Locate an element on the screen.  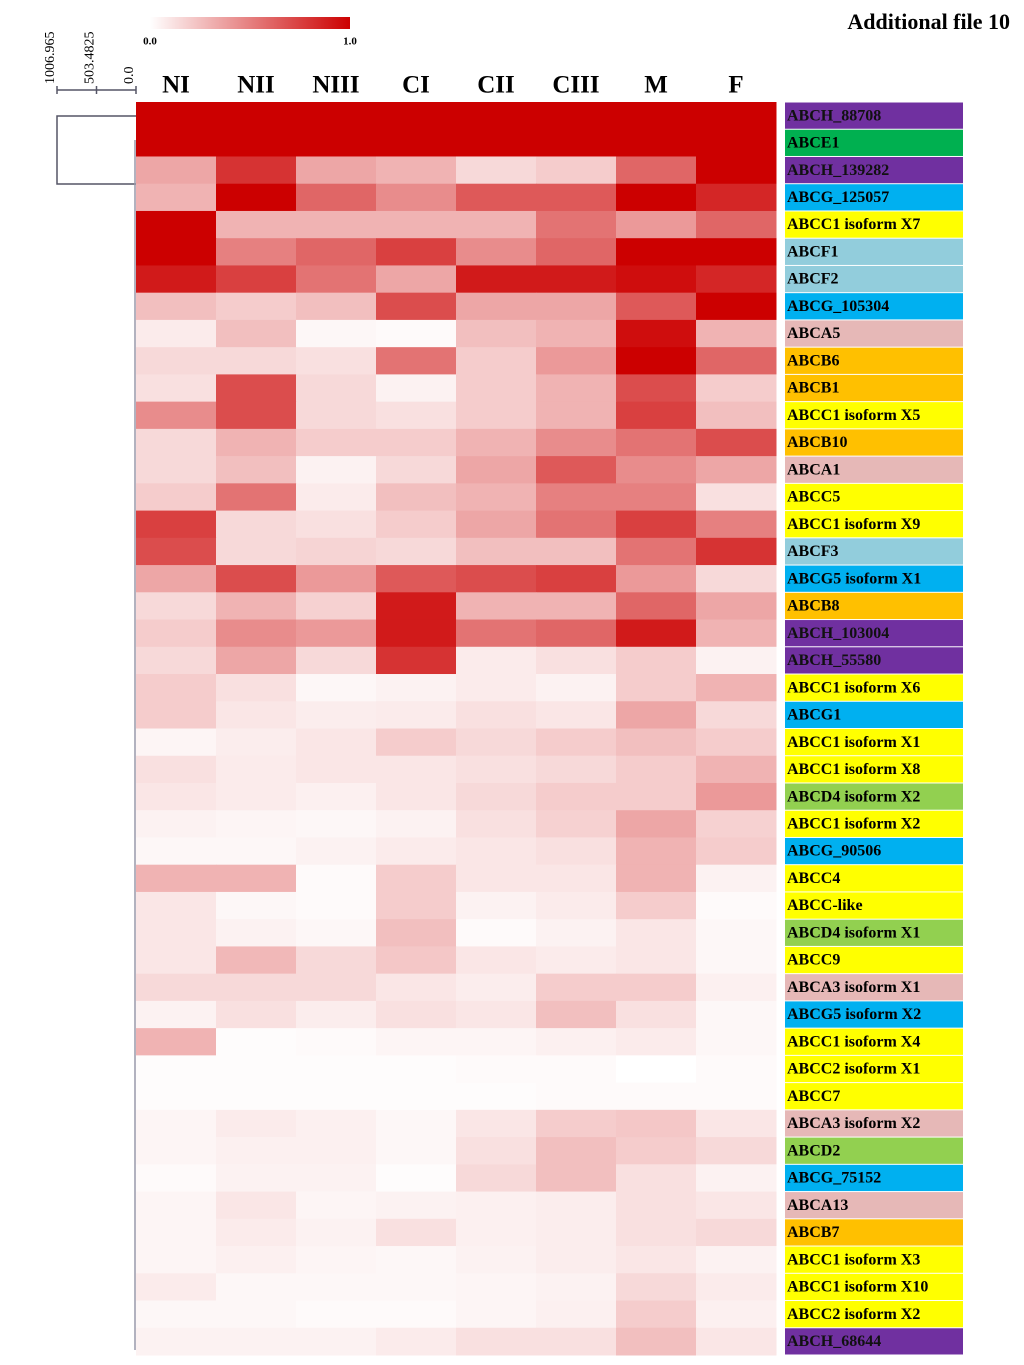
row-label: ABCB6 is located at coordinates (813, 360).